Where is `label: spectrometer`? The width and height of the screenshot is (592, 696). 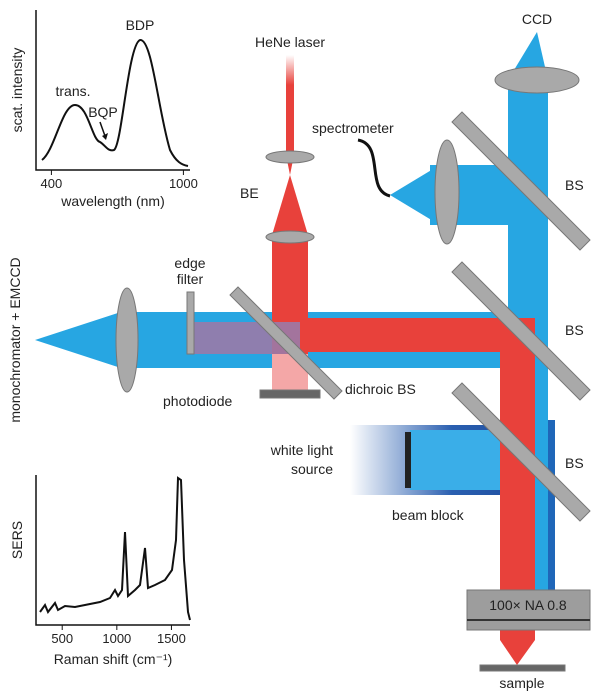 label: spectrometer is located at coordinates (353, 128).